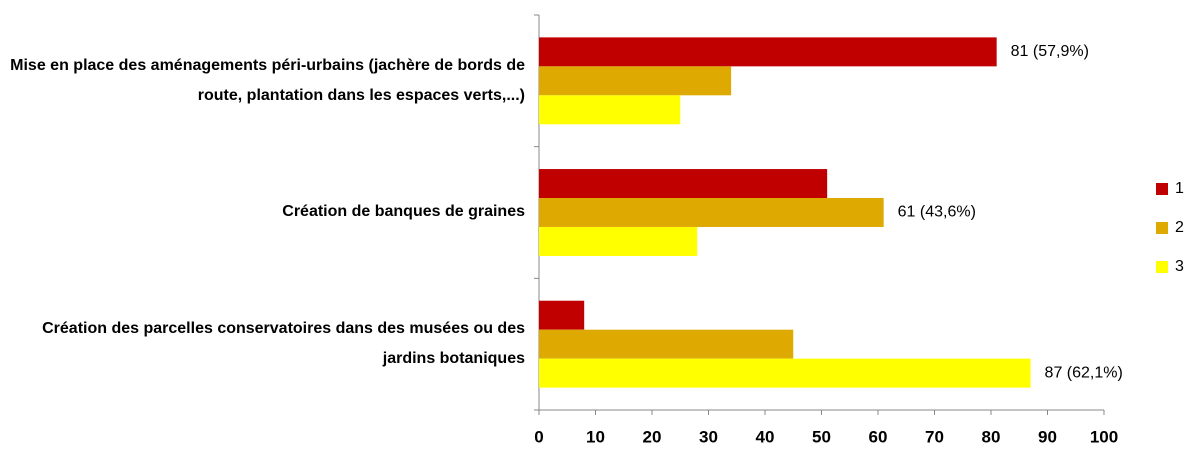  Describe the element at coordinates (878, 436) in the screenshot. I see `x-tick-label: 60` at that location.